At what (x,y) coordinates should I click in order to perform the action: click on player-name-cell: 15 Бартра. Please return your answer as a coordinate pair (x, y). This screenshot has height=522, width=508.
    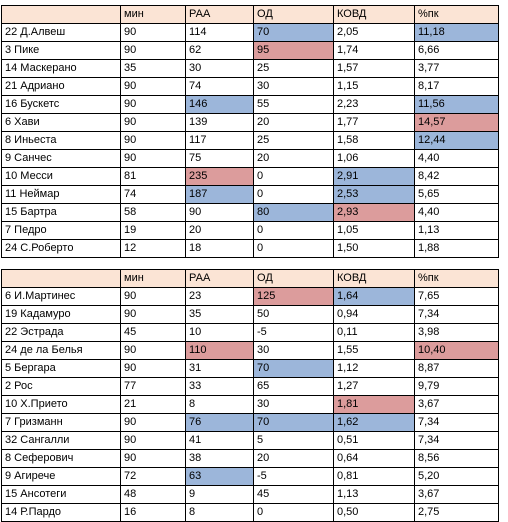
    Looking at the image, I should click on (61, 212).